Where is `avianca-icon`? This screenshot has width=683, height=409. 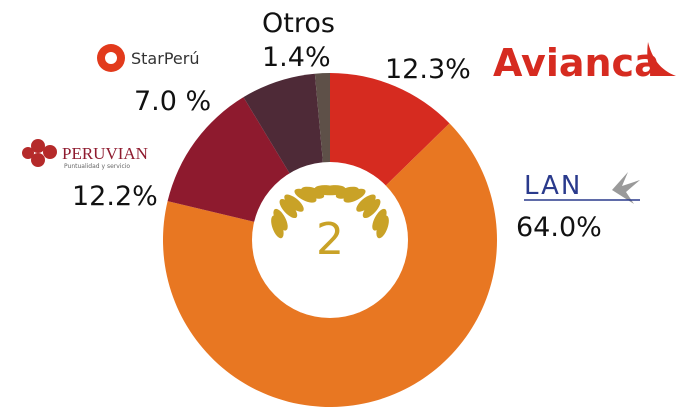
avianca-icon is located at coordinates (661, 59).